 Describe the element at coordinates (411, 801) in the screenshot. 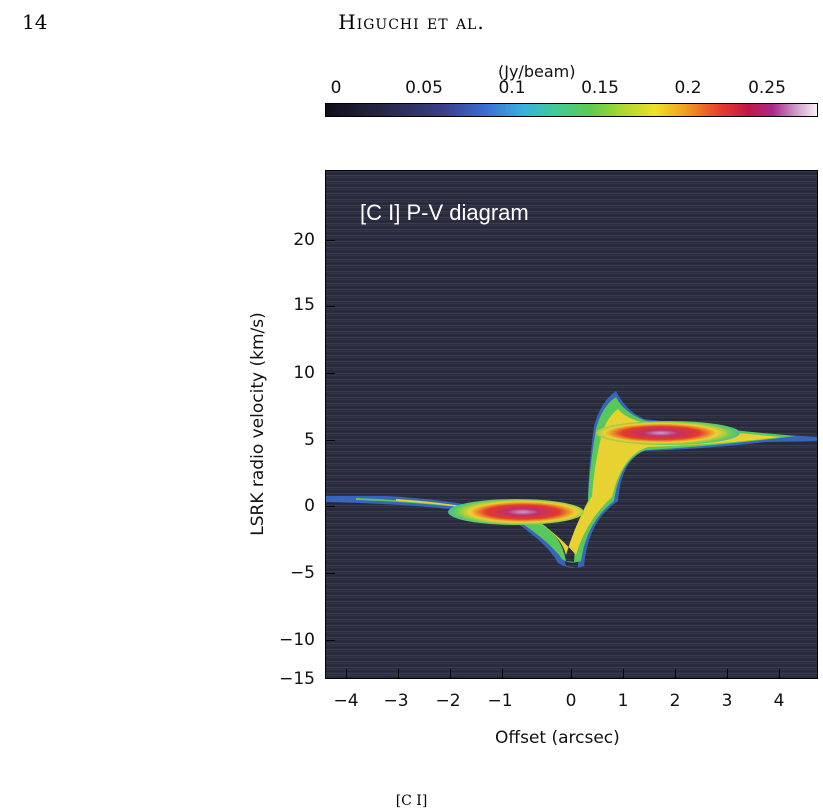

I see `figure-caption-fragment: [C I]` at that location.